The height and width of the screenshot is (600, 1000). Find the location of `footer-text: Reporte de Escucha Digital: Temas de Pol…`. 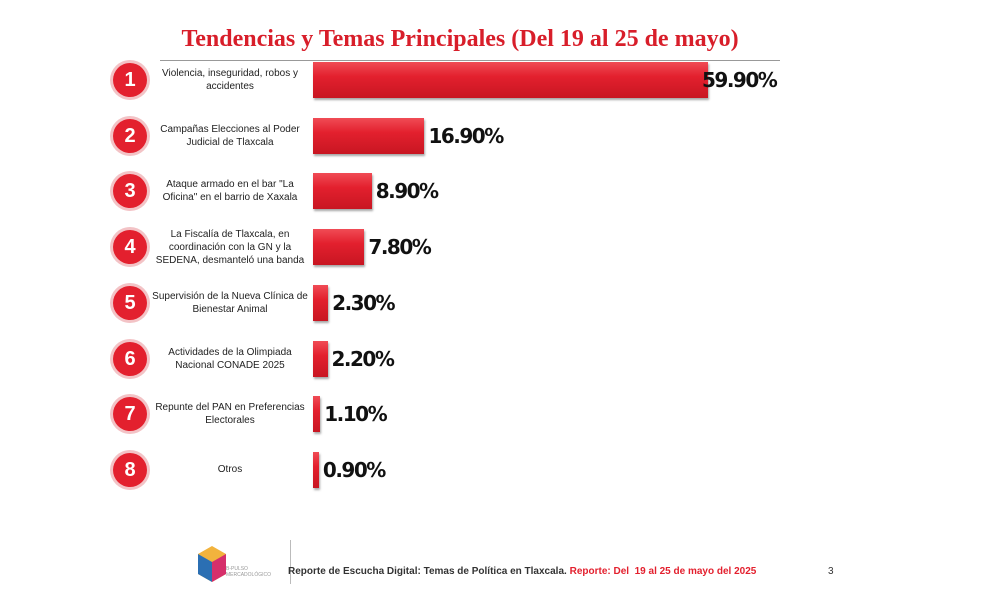

footer-text: Reporte de Escucha Digital: Temas de Pol… is located at coordinates (522, 571).